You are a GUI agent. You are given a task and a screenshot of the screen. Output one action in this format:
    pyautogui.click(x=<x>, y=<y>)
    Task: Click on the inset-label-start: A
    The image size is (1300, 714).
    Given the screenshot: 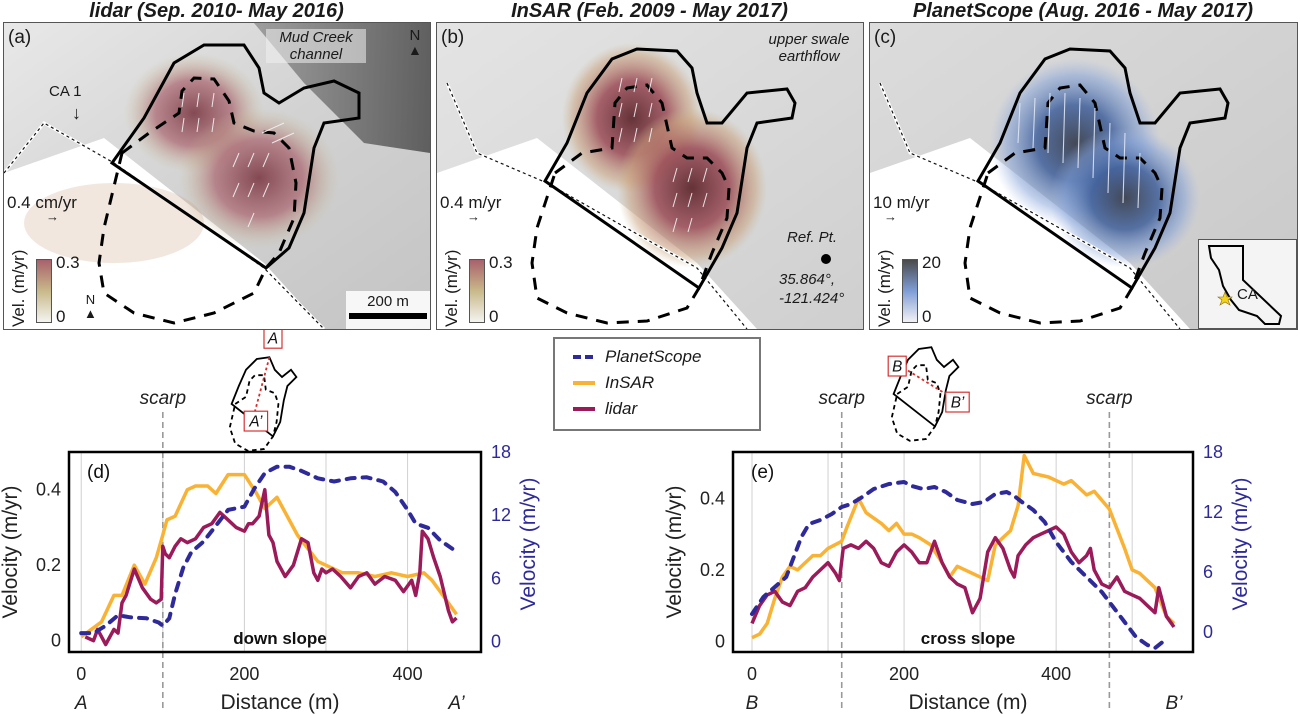 What is the action you would take?
    pyautogui.click(x=272, y=339)
    